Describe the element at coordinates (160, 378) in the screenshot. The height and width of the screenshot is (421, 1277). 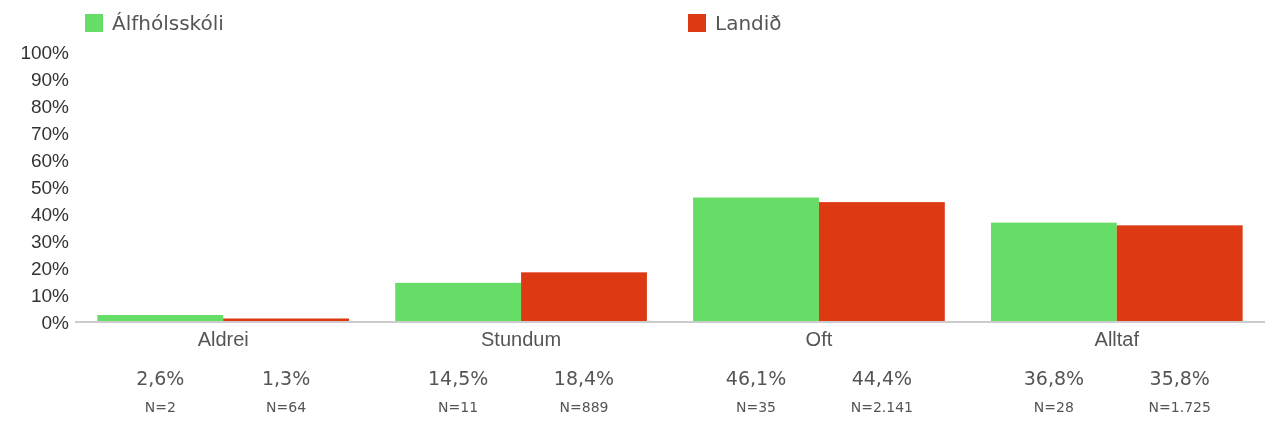
I see `data-label: 2,6%` at that location.